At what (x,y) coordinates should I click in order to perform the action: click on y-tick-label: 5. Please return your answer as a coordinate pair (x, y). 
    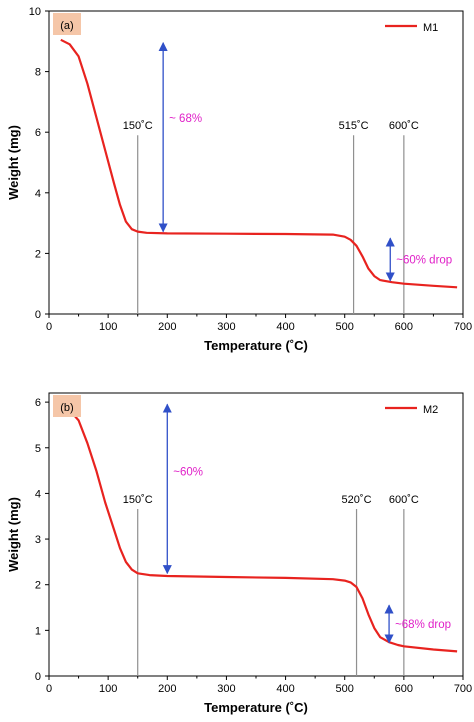
    Looking at the image, I should click on (38, 449).